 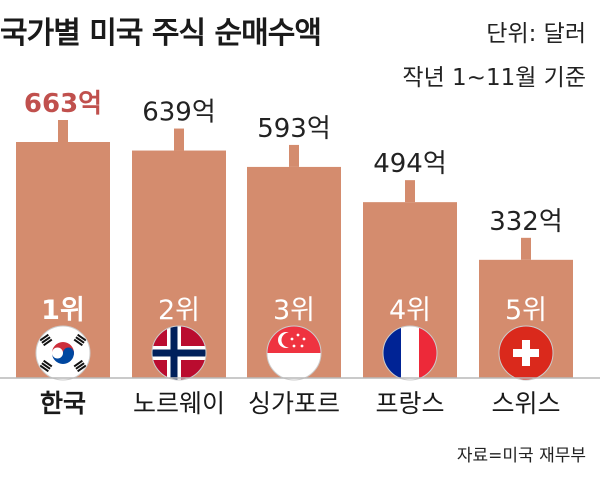 What do you see at coordinates (294, 310) in the screenshot?
I see `rank-label-3: 3위` at bounding box center [294, 310].